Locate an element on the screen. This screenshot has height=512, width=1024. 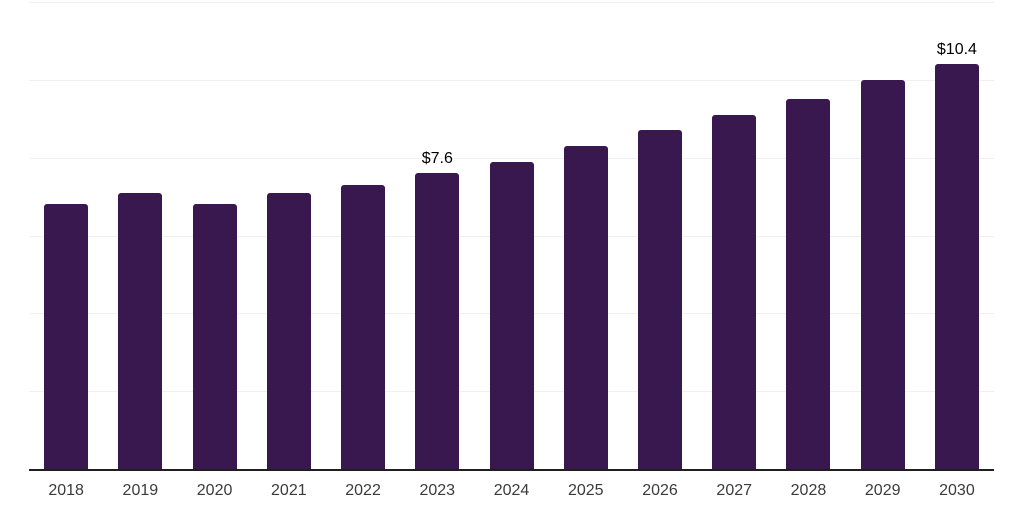
x-tick-2026: 2026 is located at coordinates (660, 490).